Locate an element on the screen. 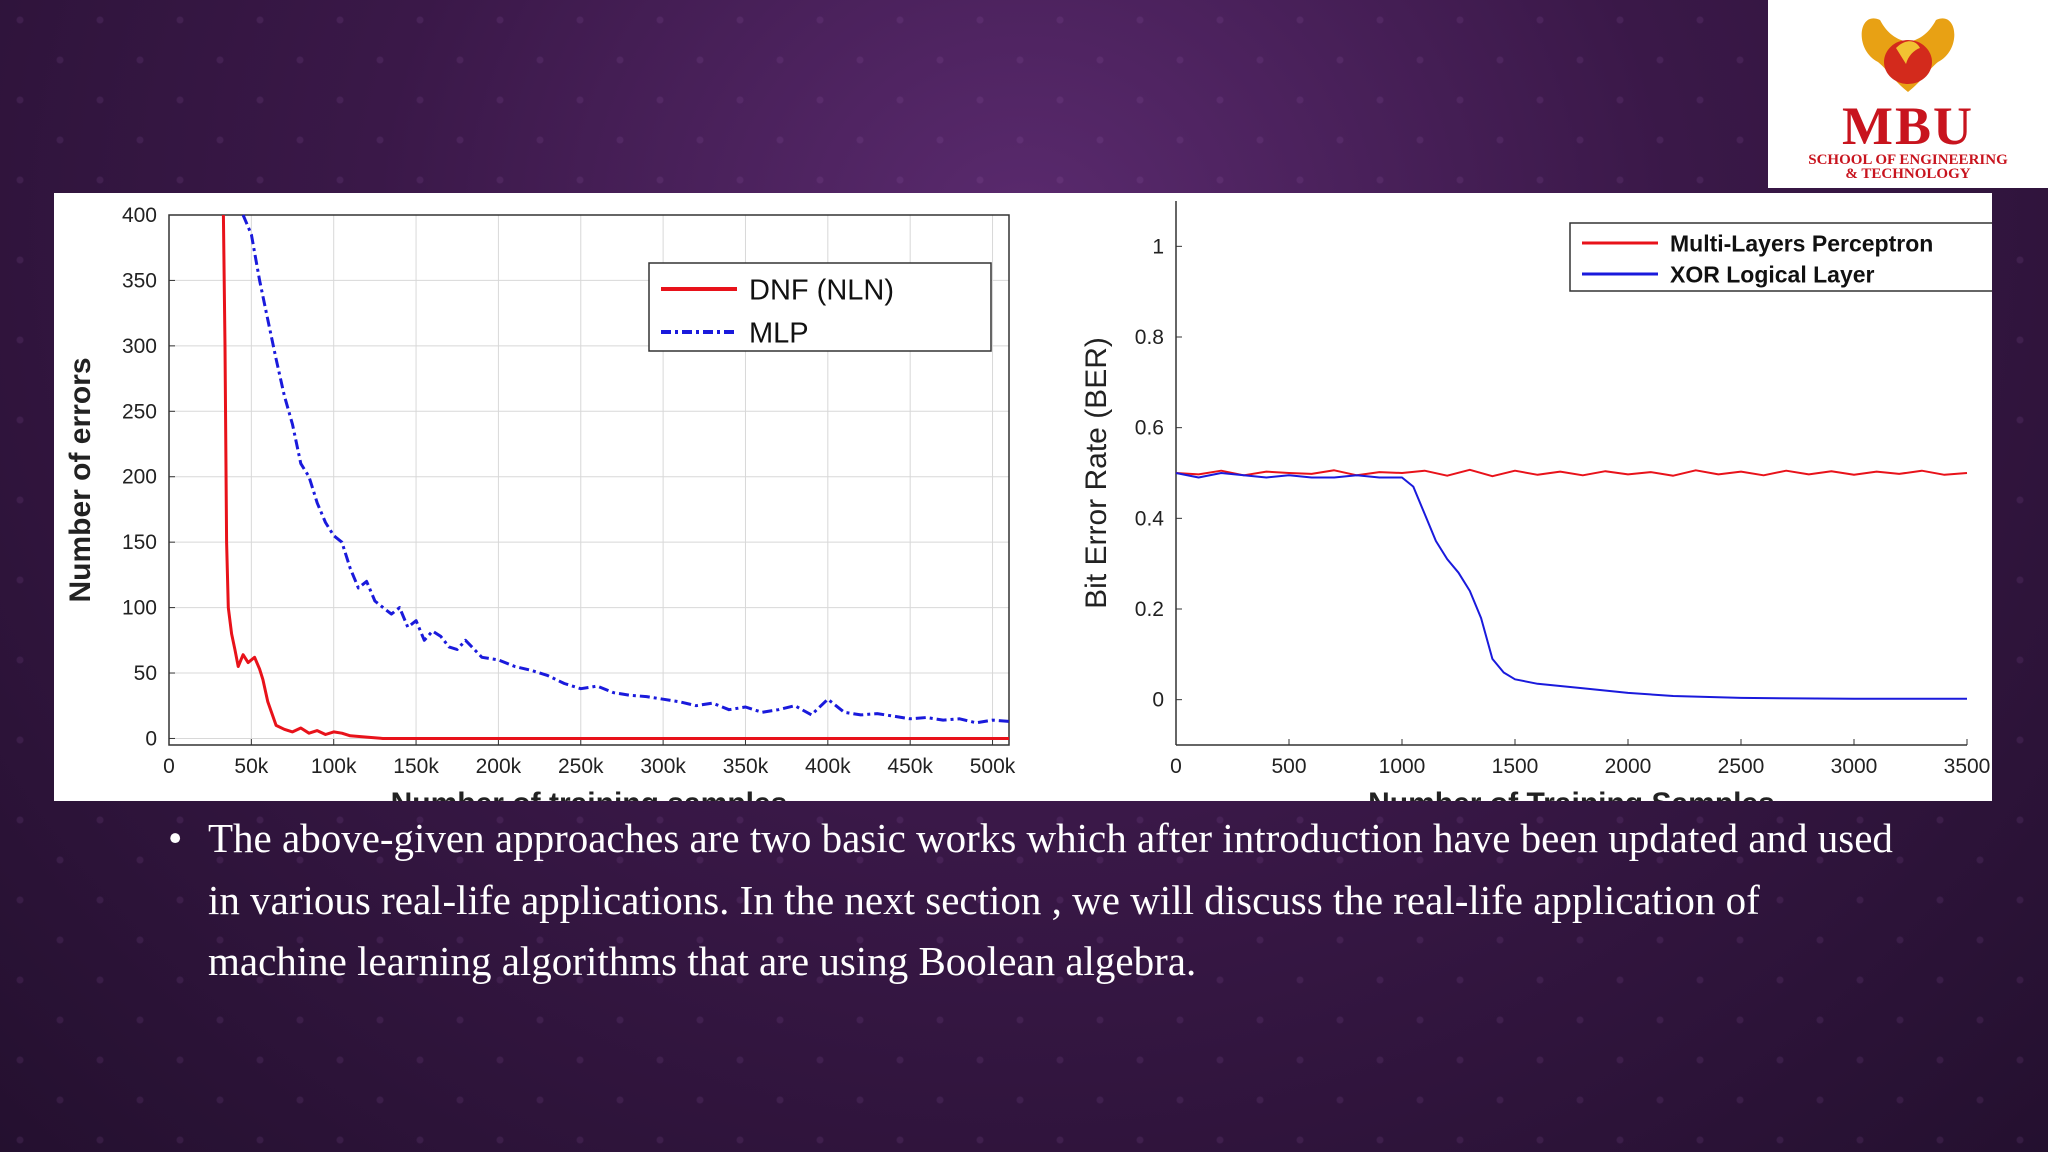 Image resolution: width=2048 pixels, height=1152 pixels. logo-title: MBU is located at coordinates (1908, 126).